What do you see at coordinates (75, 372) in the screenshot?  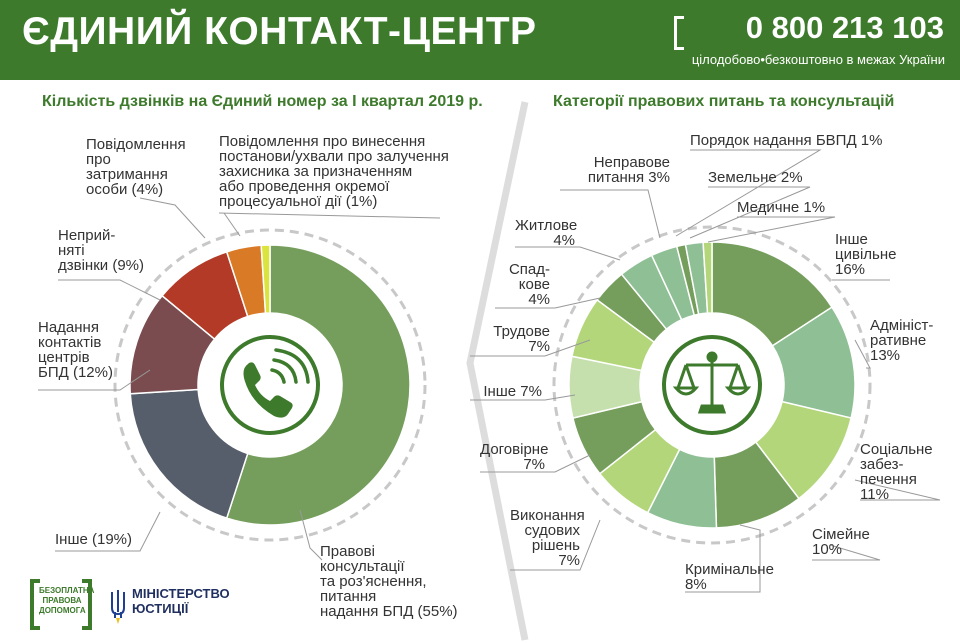 I see `slice-label-line: БПД (12%)` at bounding box center [75, 372].